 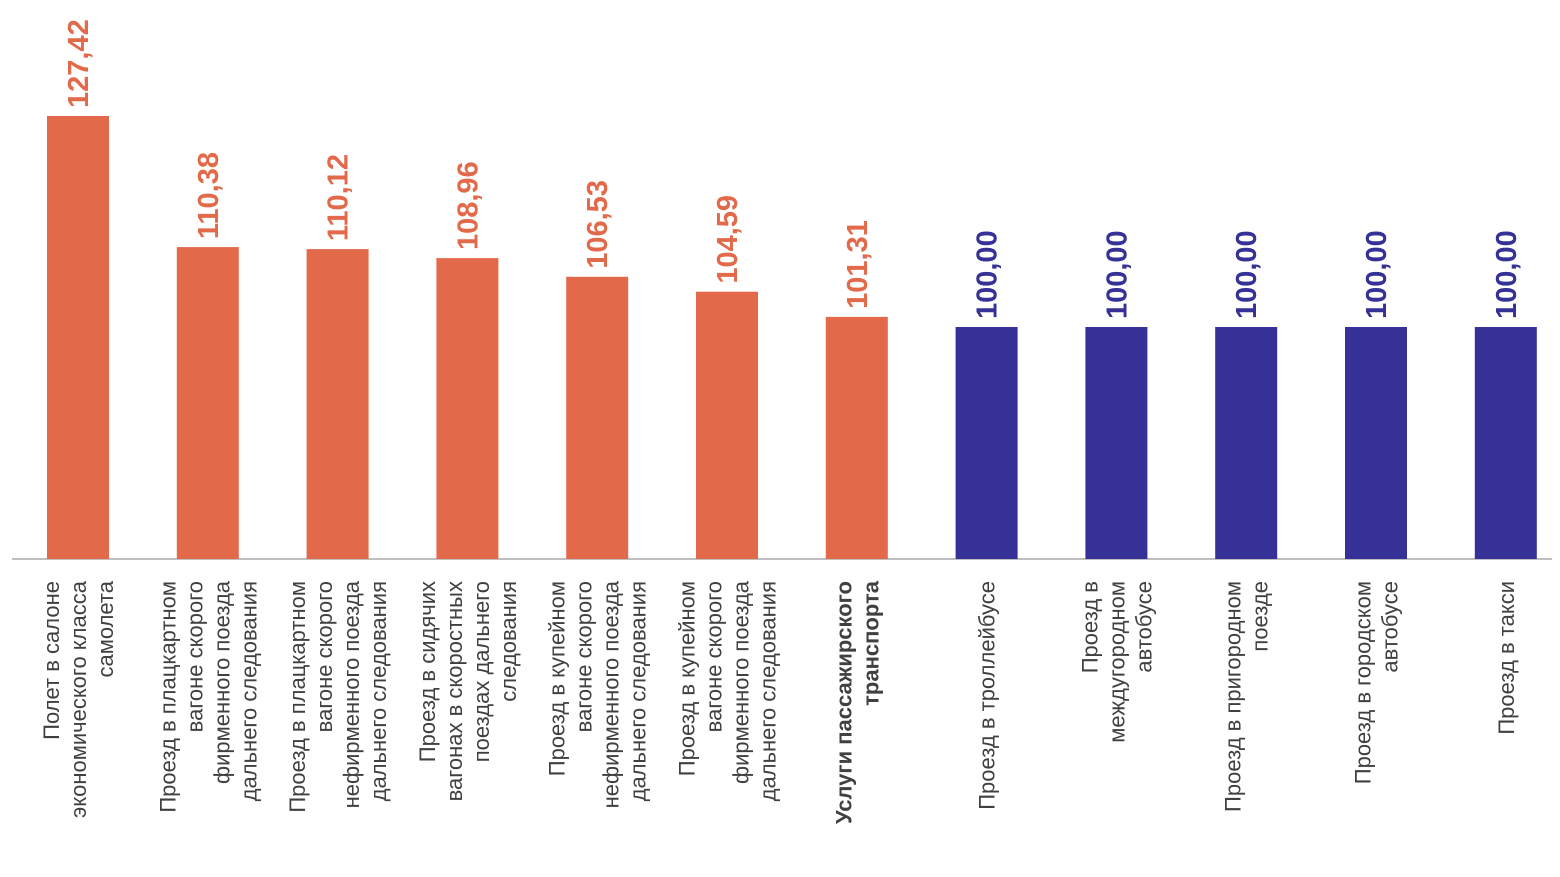 I want to click on category-label-line: Проезд в, so click(x=1089, y=627).